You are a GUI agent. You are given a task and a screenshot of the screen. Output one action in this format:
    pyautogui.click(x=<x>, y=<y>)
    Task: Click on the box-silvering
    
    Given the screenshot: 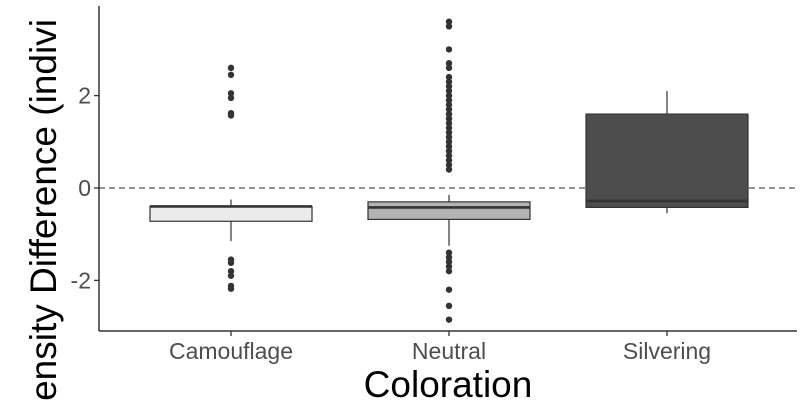 What is the action you would take?
    pyautogui.click(x=667, y=152)
    